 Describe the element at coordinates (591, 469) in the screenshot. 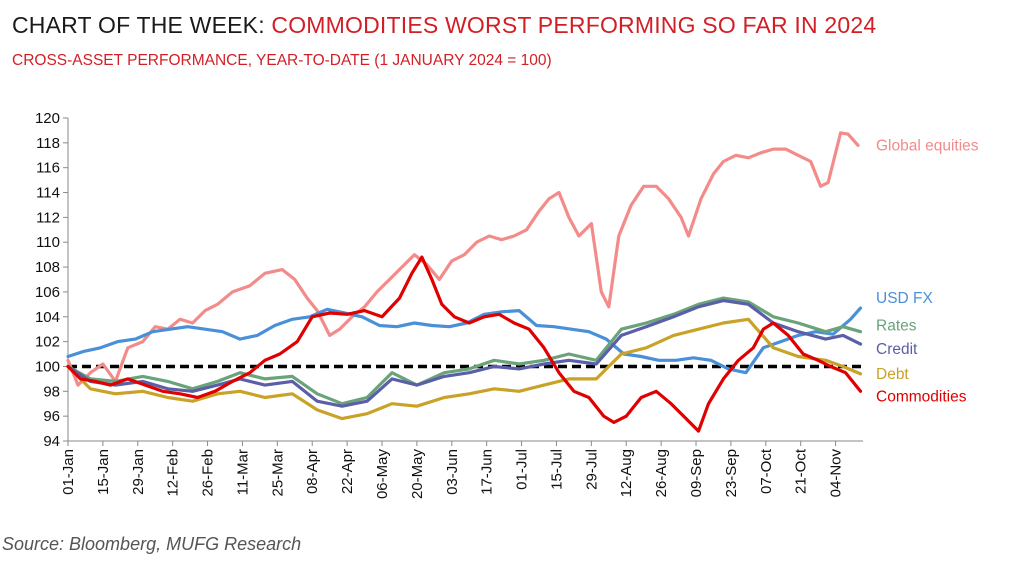

I see `x-tick-label: 29-Jul` at that location.